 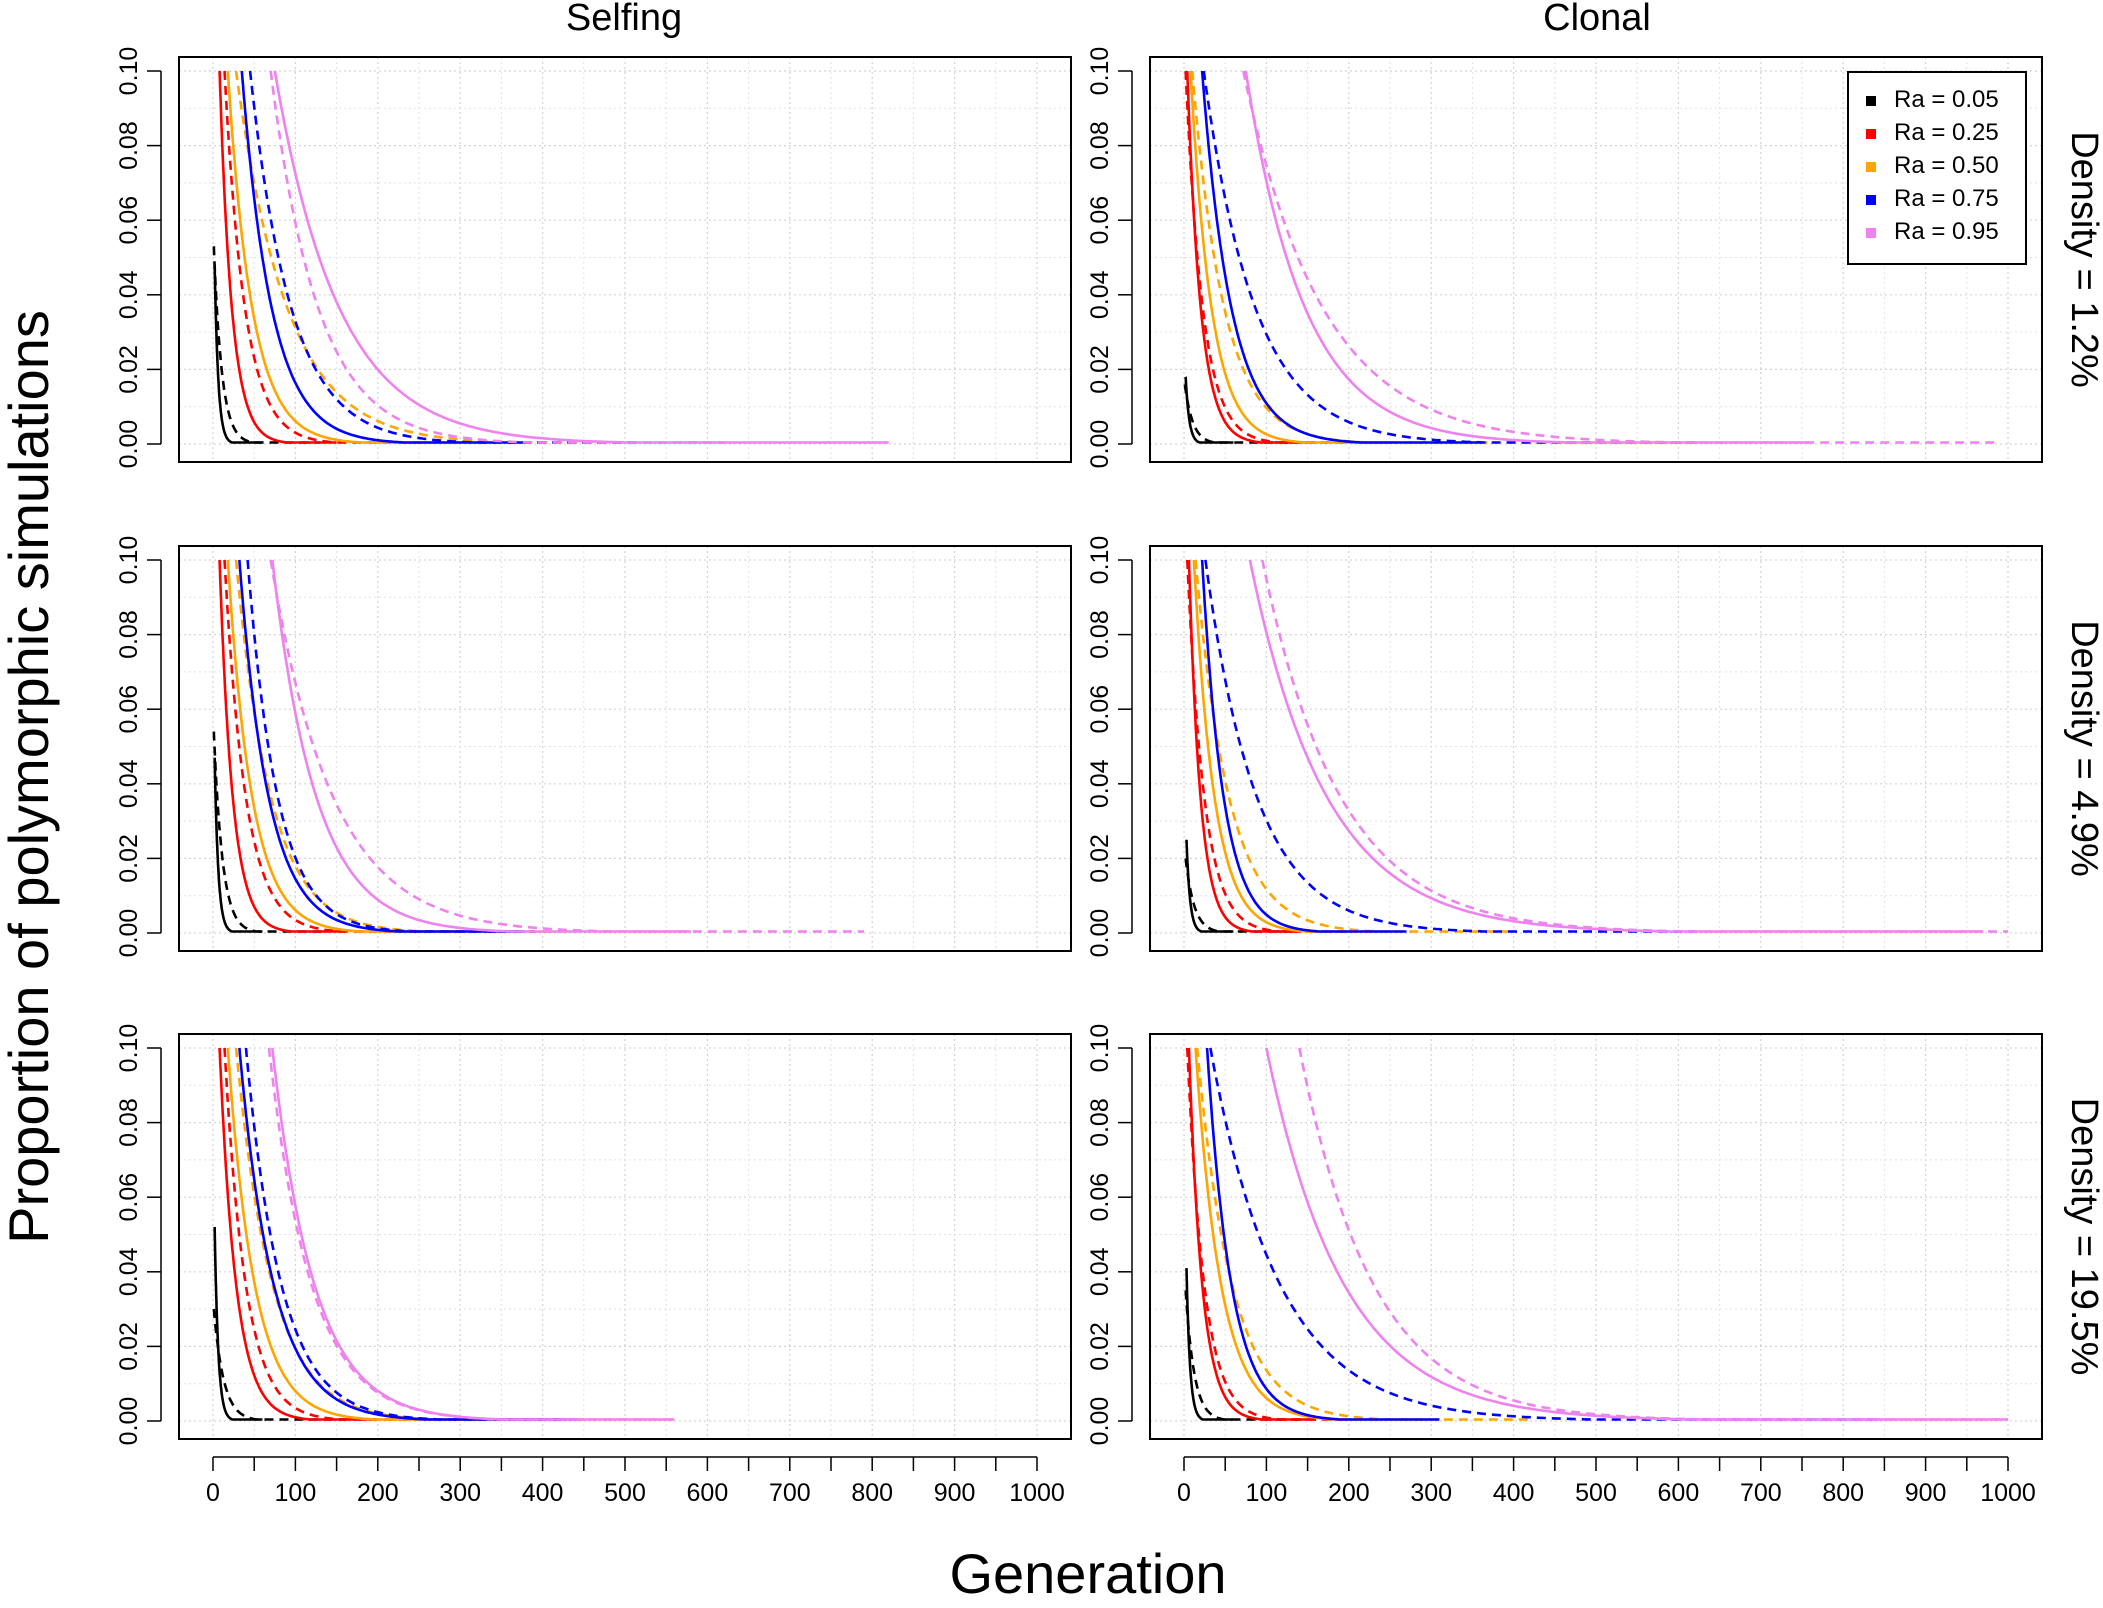 What do you see at coordinates (378, 1493) in the screenshot?
I see `x-tick-label: 200` at bounding box center [378, 1493].